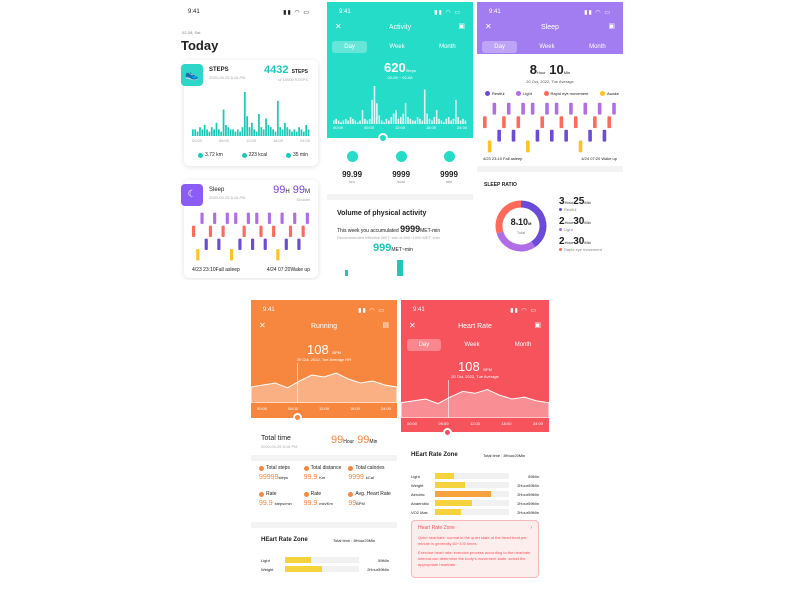 This screenshot has width=800, height=600. What do you see at coordinates (533, 476) in the screenshot?
I see `zone-value: 59Min` at bounding box center [533, 476].